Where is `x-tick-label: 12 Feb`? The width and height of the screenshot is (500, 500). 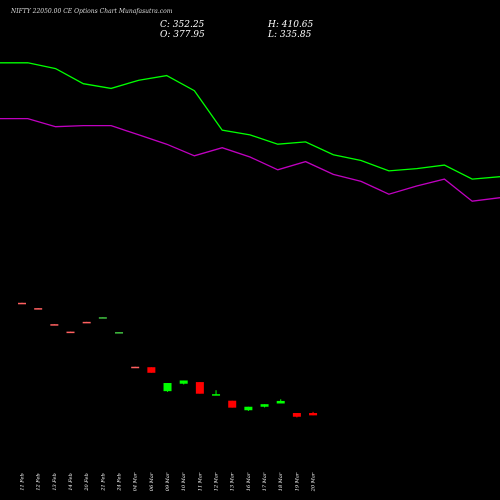 x-tick-label: 12 Feb is located at coordinates (39, 481).